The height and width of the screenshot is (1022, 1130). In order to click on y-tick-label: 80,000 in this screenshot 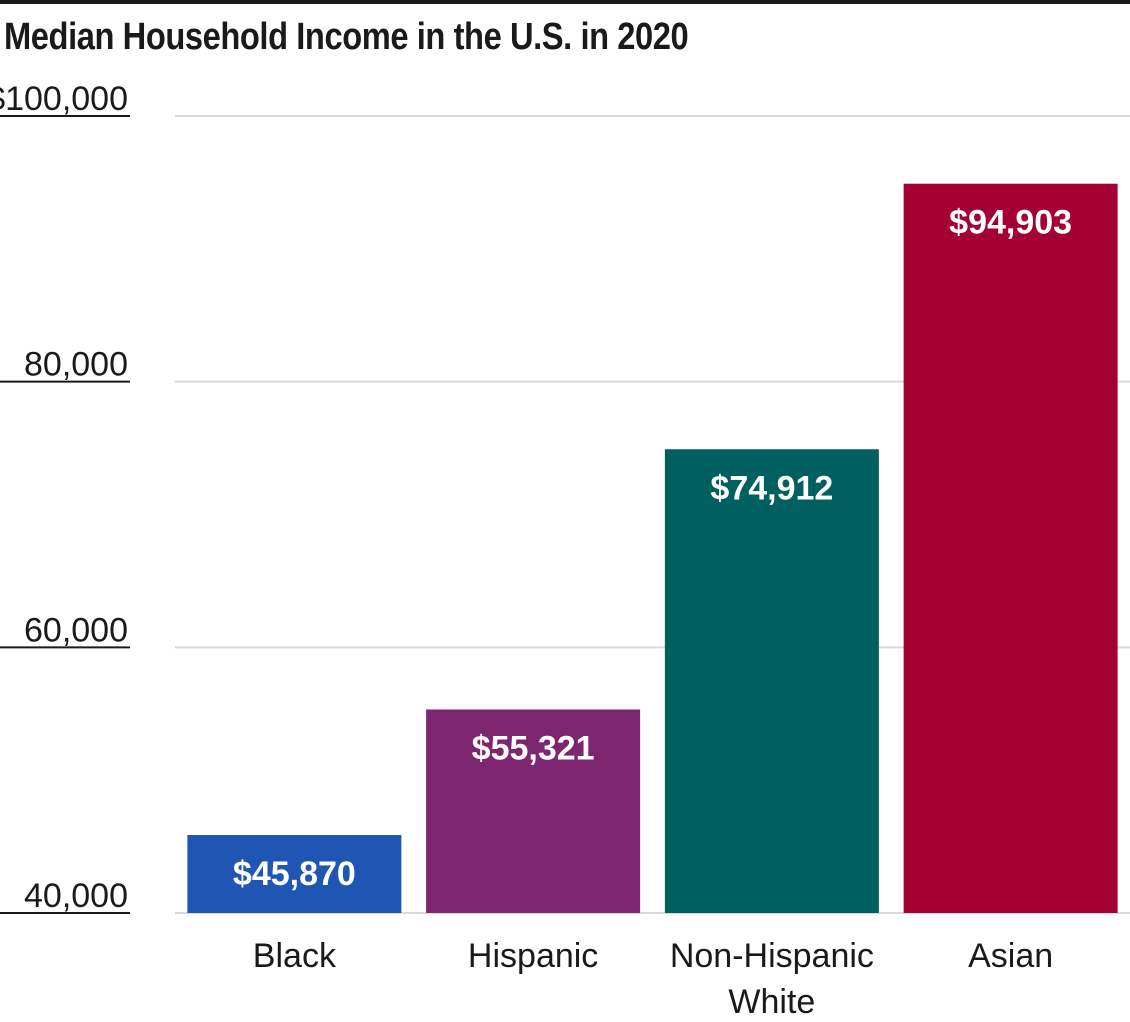, I will do `click(76, 365)`.